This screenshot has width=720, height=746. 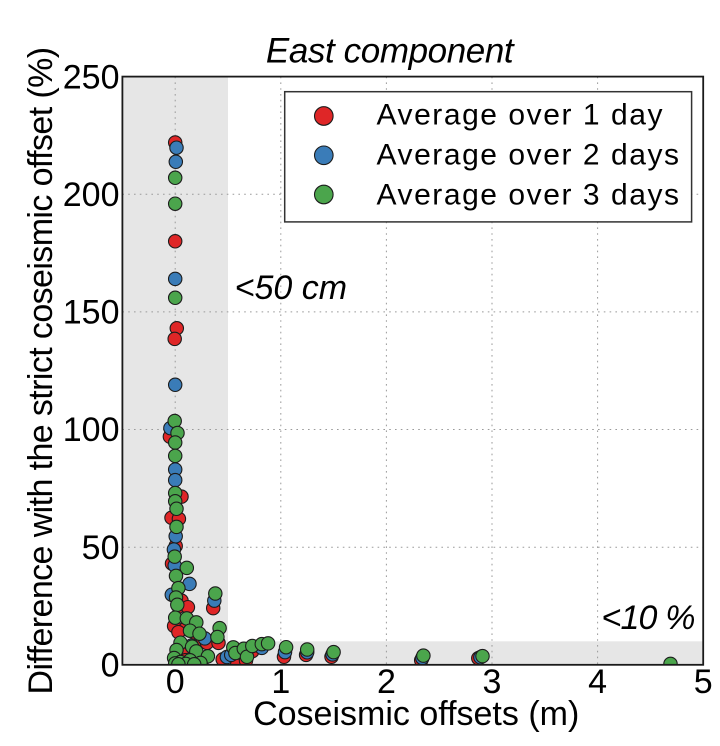 I want to click on svg-text: Average over 3 days, so click(x=529, y=195).